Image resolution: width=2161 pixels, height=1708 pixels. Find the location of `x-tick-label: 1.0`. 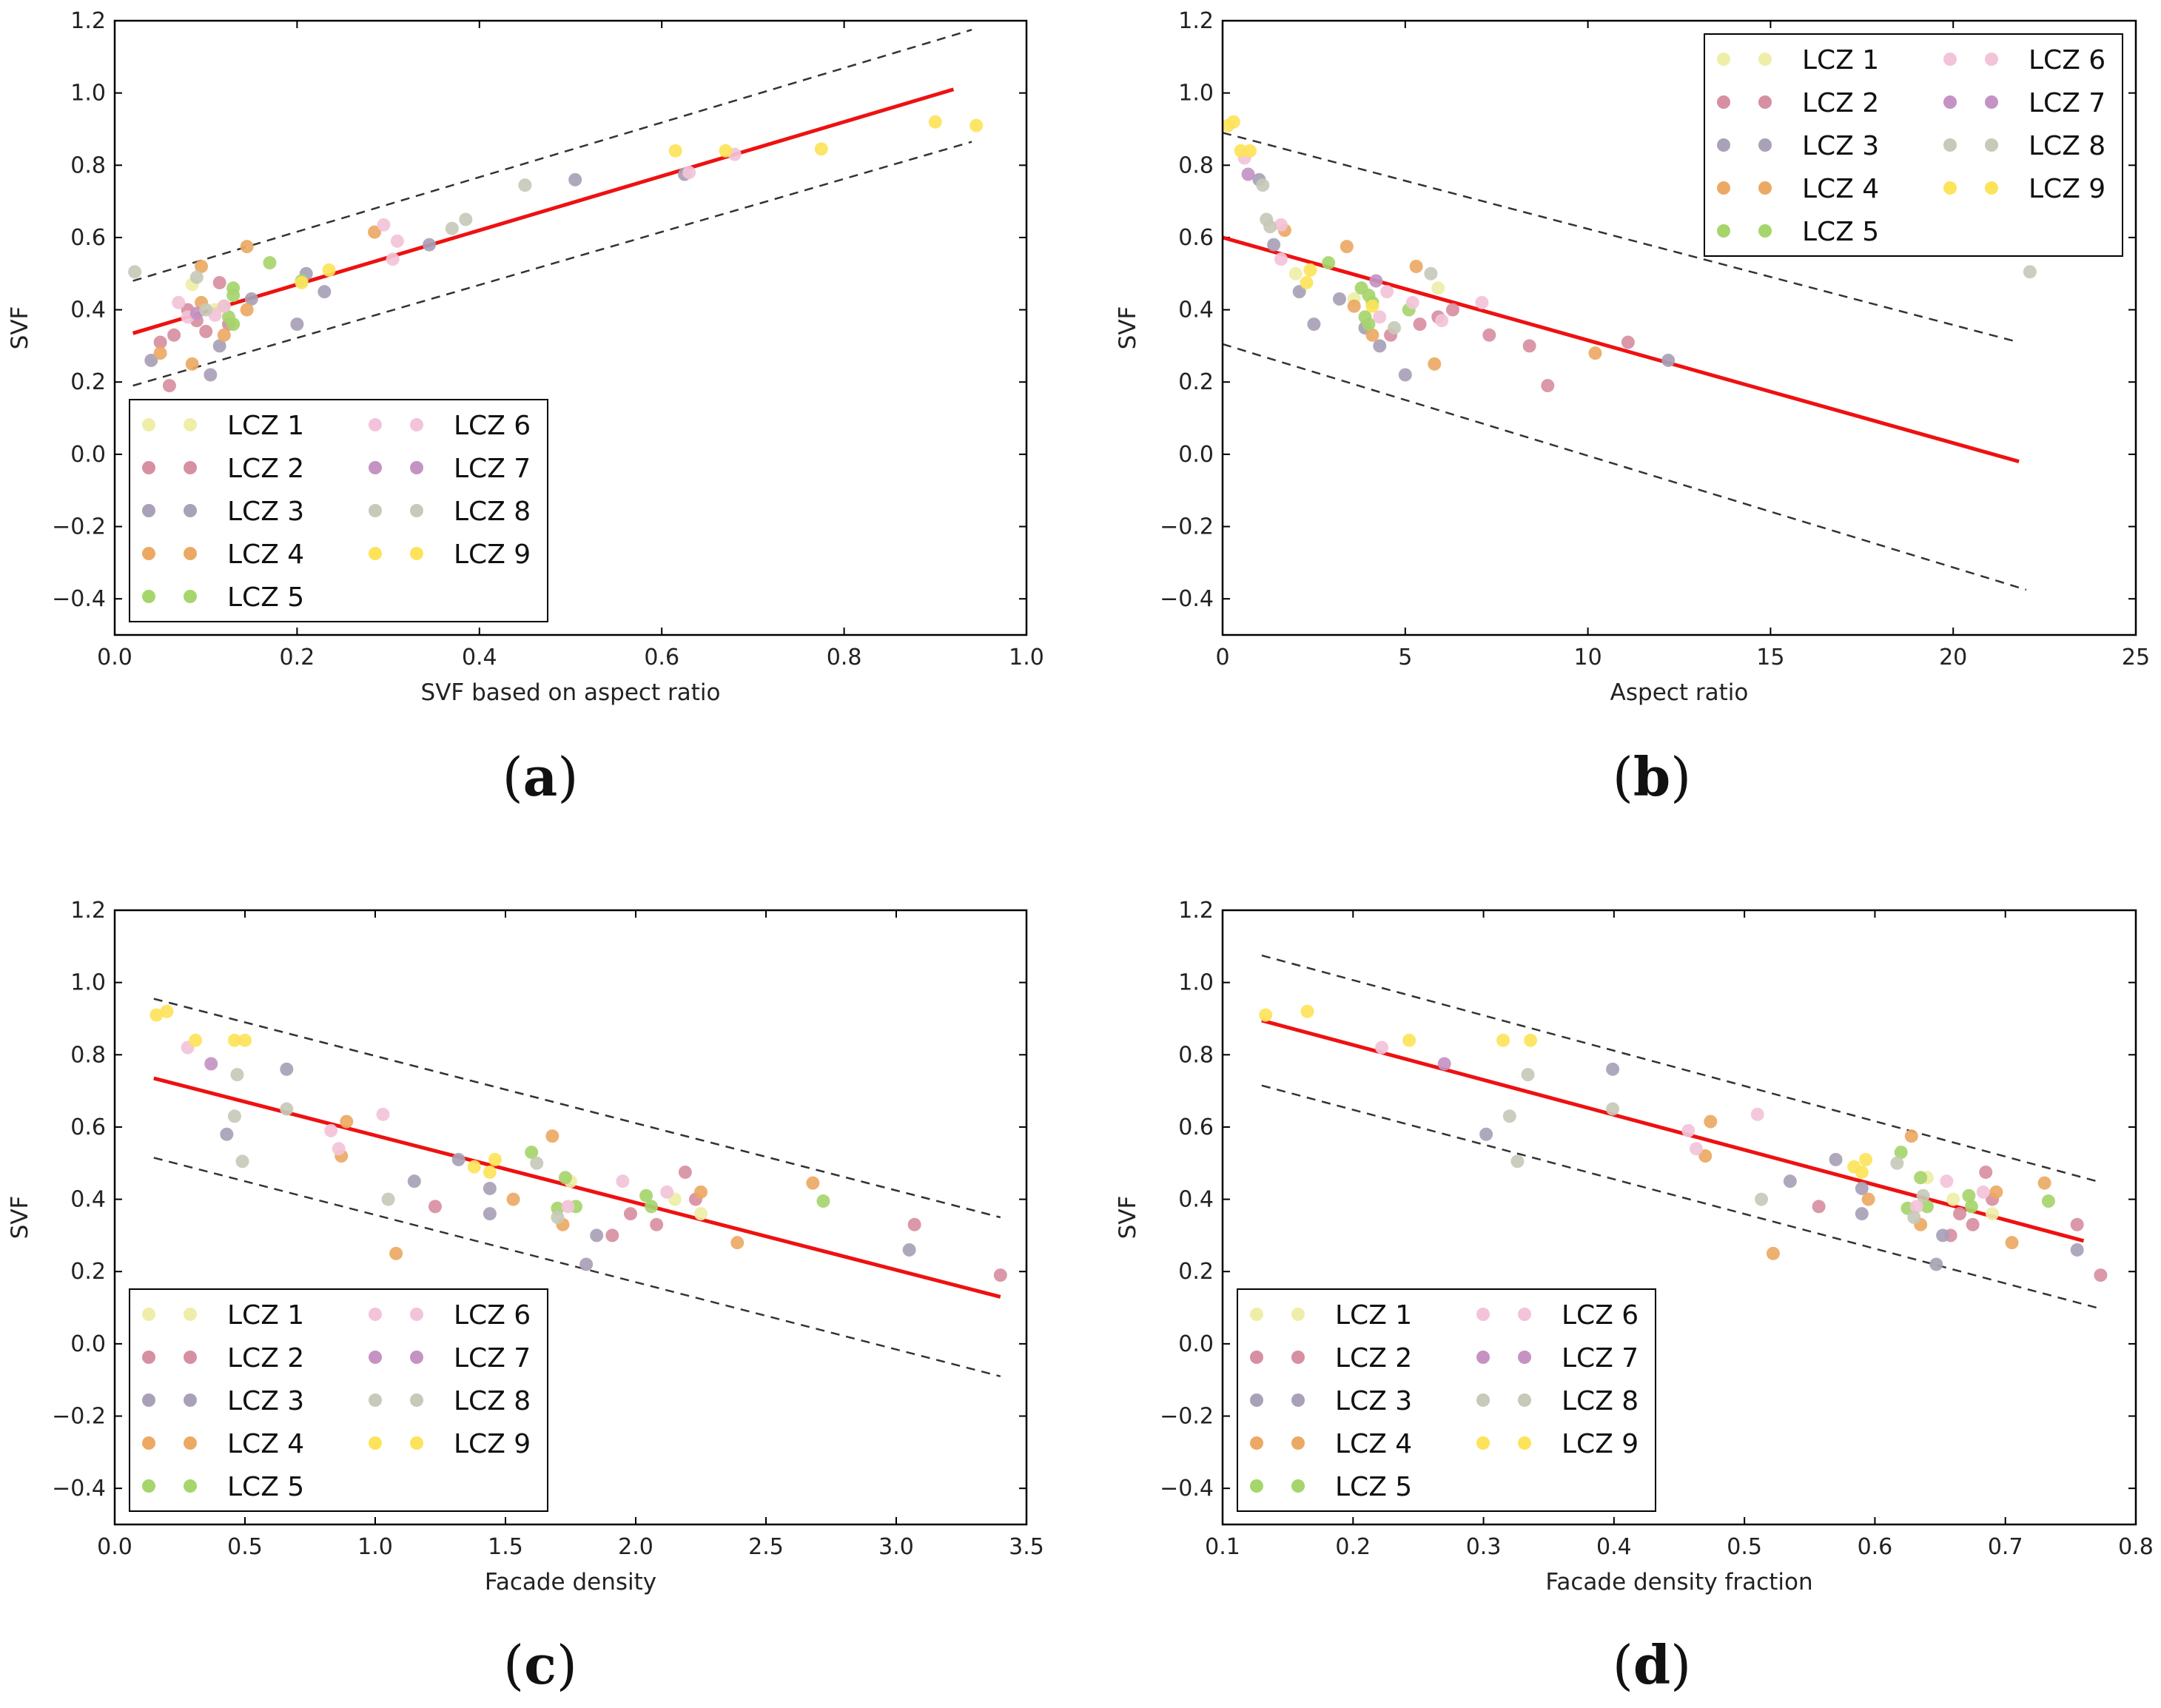

x-tick-label: 1.0 is located at coordinates (1026, 657).